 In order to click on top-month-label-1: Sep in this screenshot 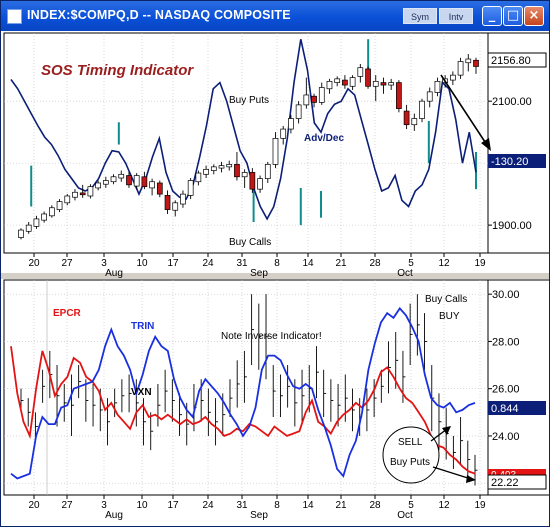, I will do `click(259, 273)`.